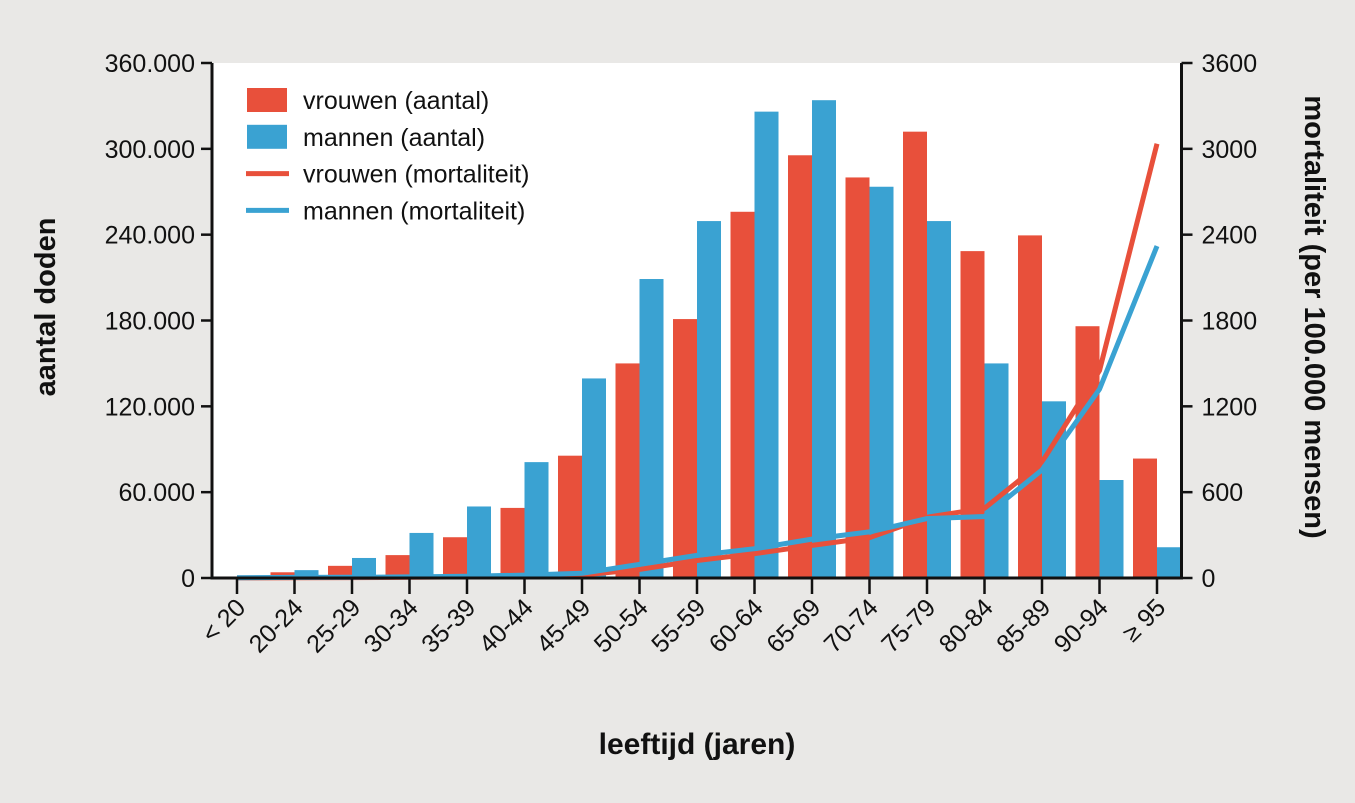 This screenshot has height=803, width=1355. I want to click on x-tick-label-55-59: 55-59, so click(678, 625).